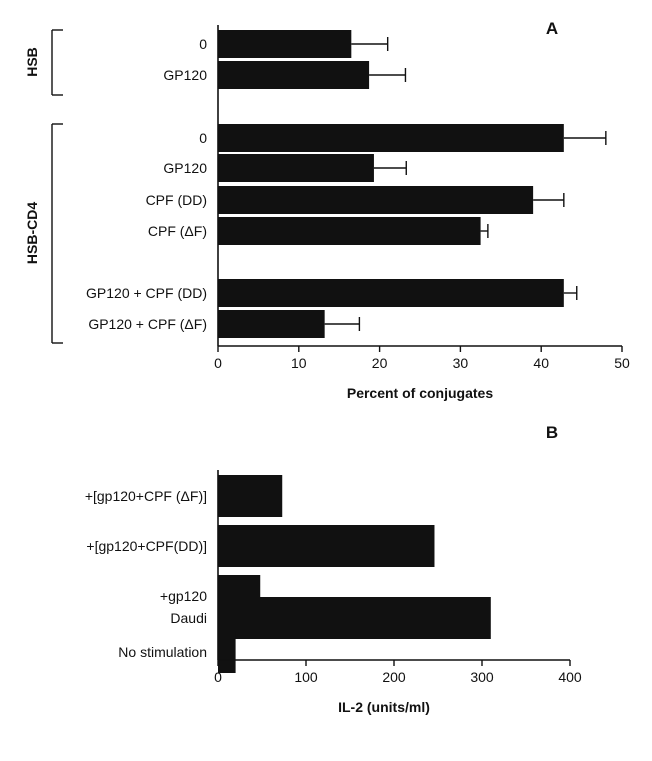 Image resolution: width=652 pixels, height=761 pixels. Describe the element at coordinates (147, 324) in the screenshot. I see `category-label: GP120 + CPF (ΔF)` at that location.